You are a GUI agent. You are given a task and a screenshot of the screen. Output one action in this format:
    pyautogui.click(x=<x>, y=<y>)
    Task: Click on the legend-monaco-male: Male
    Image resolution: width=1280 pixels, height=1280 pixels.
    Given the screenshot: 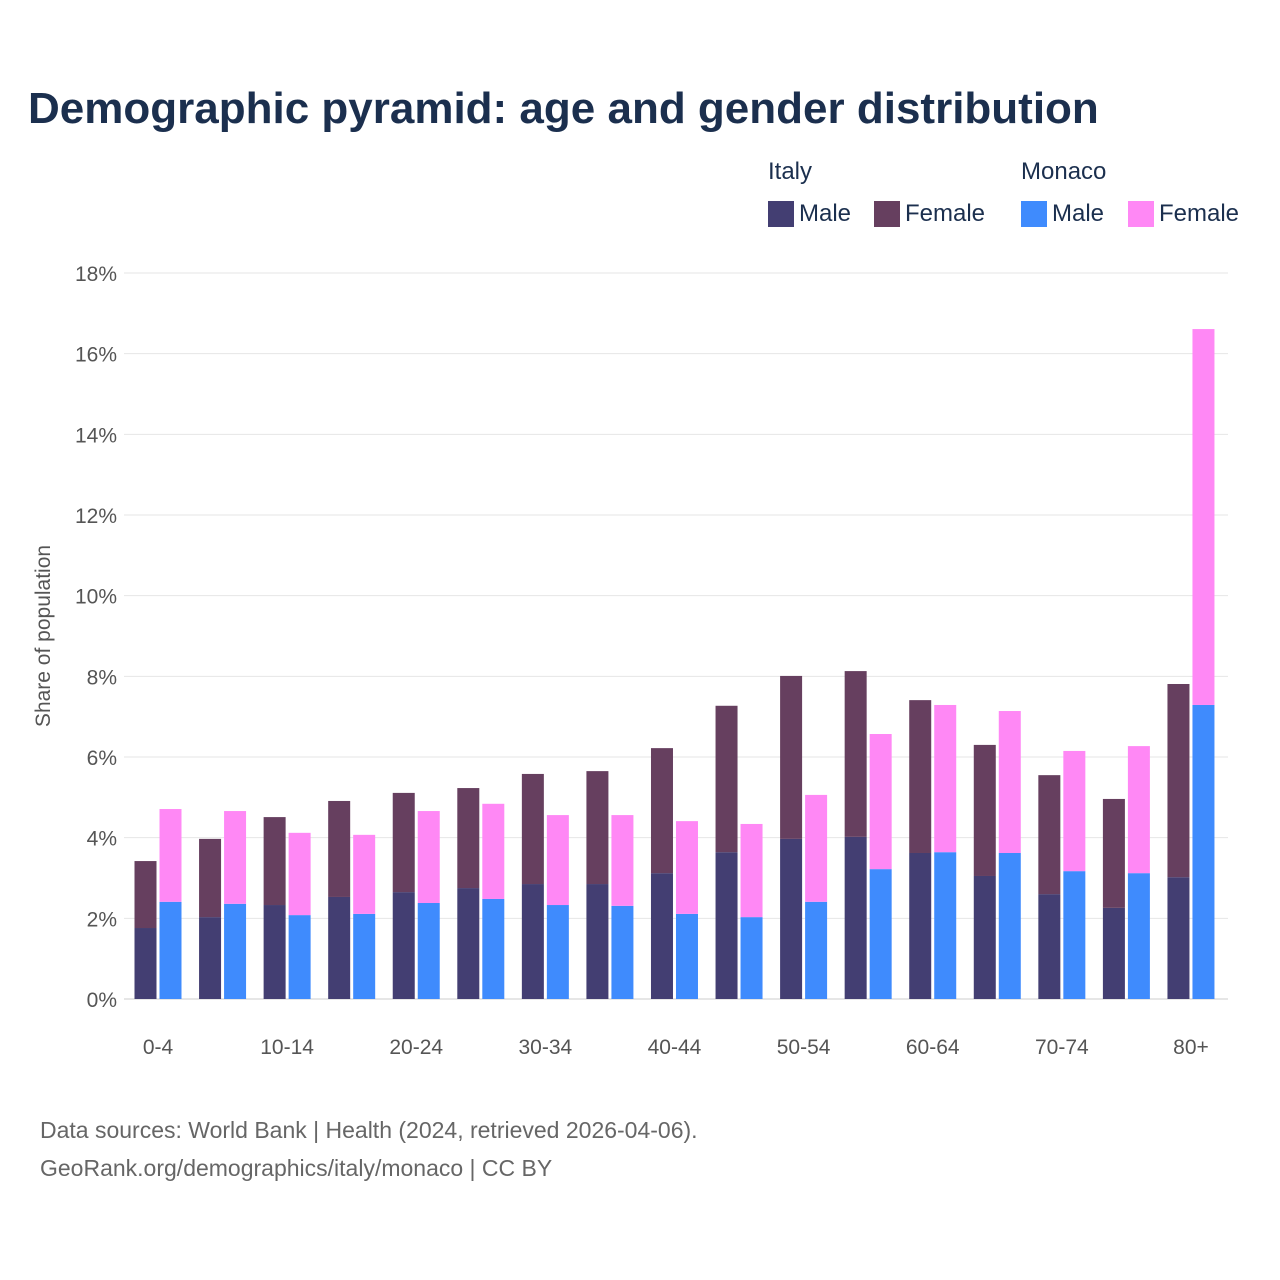 What is the action you would take?
    pyautogui.click(x=1062, y=214)
    